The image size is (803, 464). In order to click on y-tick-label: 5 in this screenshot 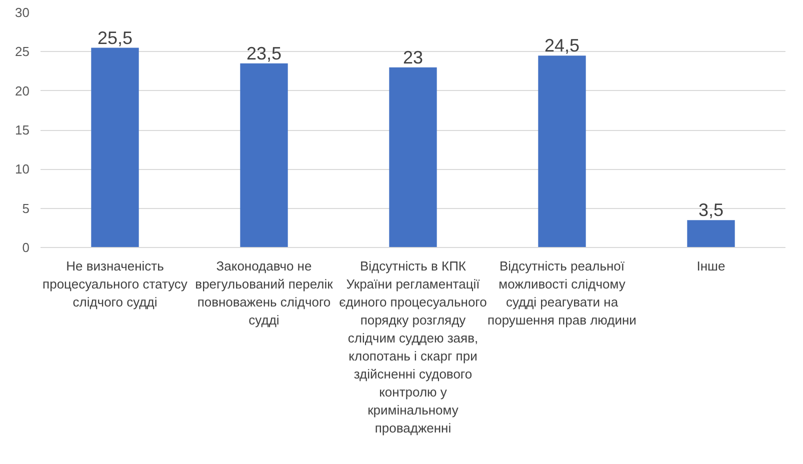, I will do `click(26, 208)`.